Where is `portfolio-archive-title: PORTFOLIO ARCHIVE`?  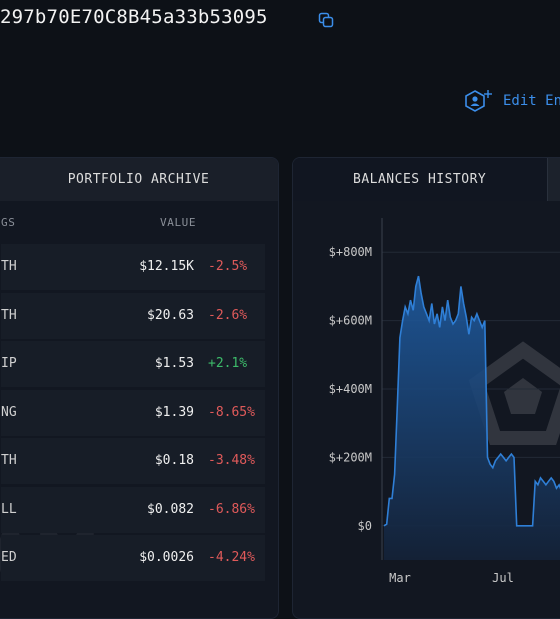
portfolio-archive-title: PORTFOLIO ARCHIVE is located at coordinates (138, 179).